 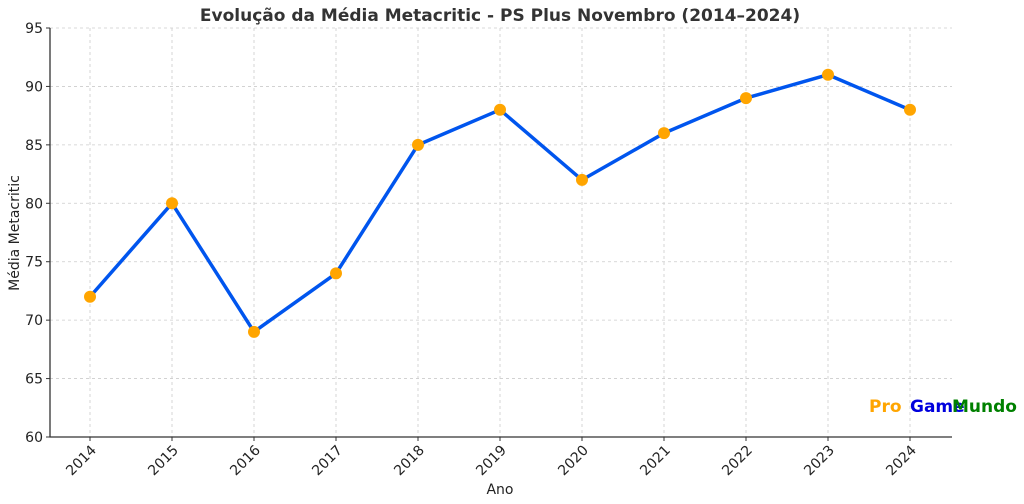 I want to click on y-tick-label: 70, so click(x=34, y=321).